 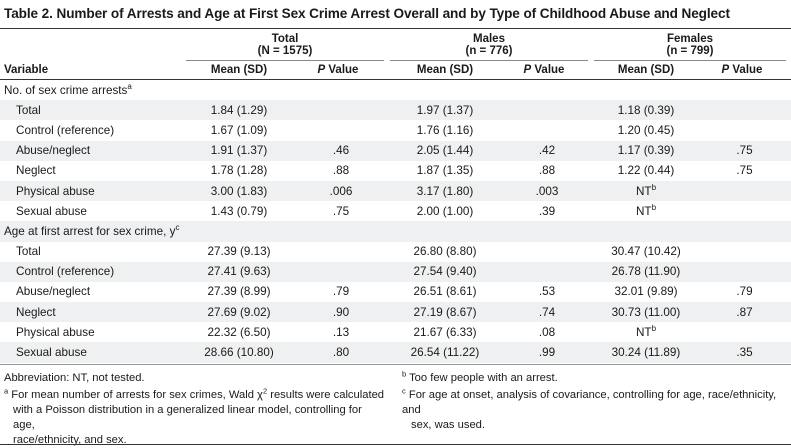 I want to click on group-n: (n = 799), so click(x=690, y=51).